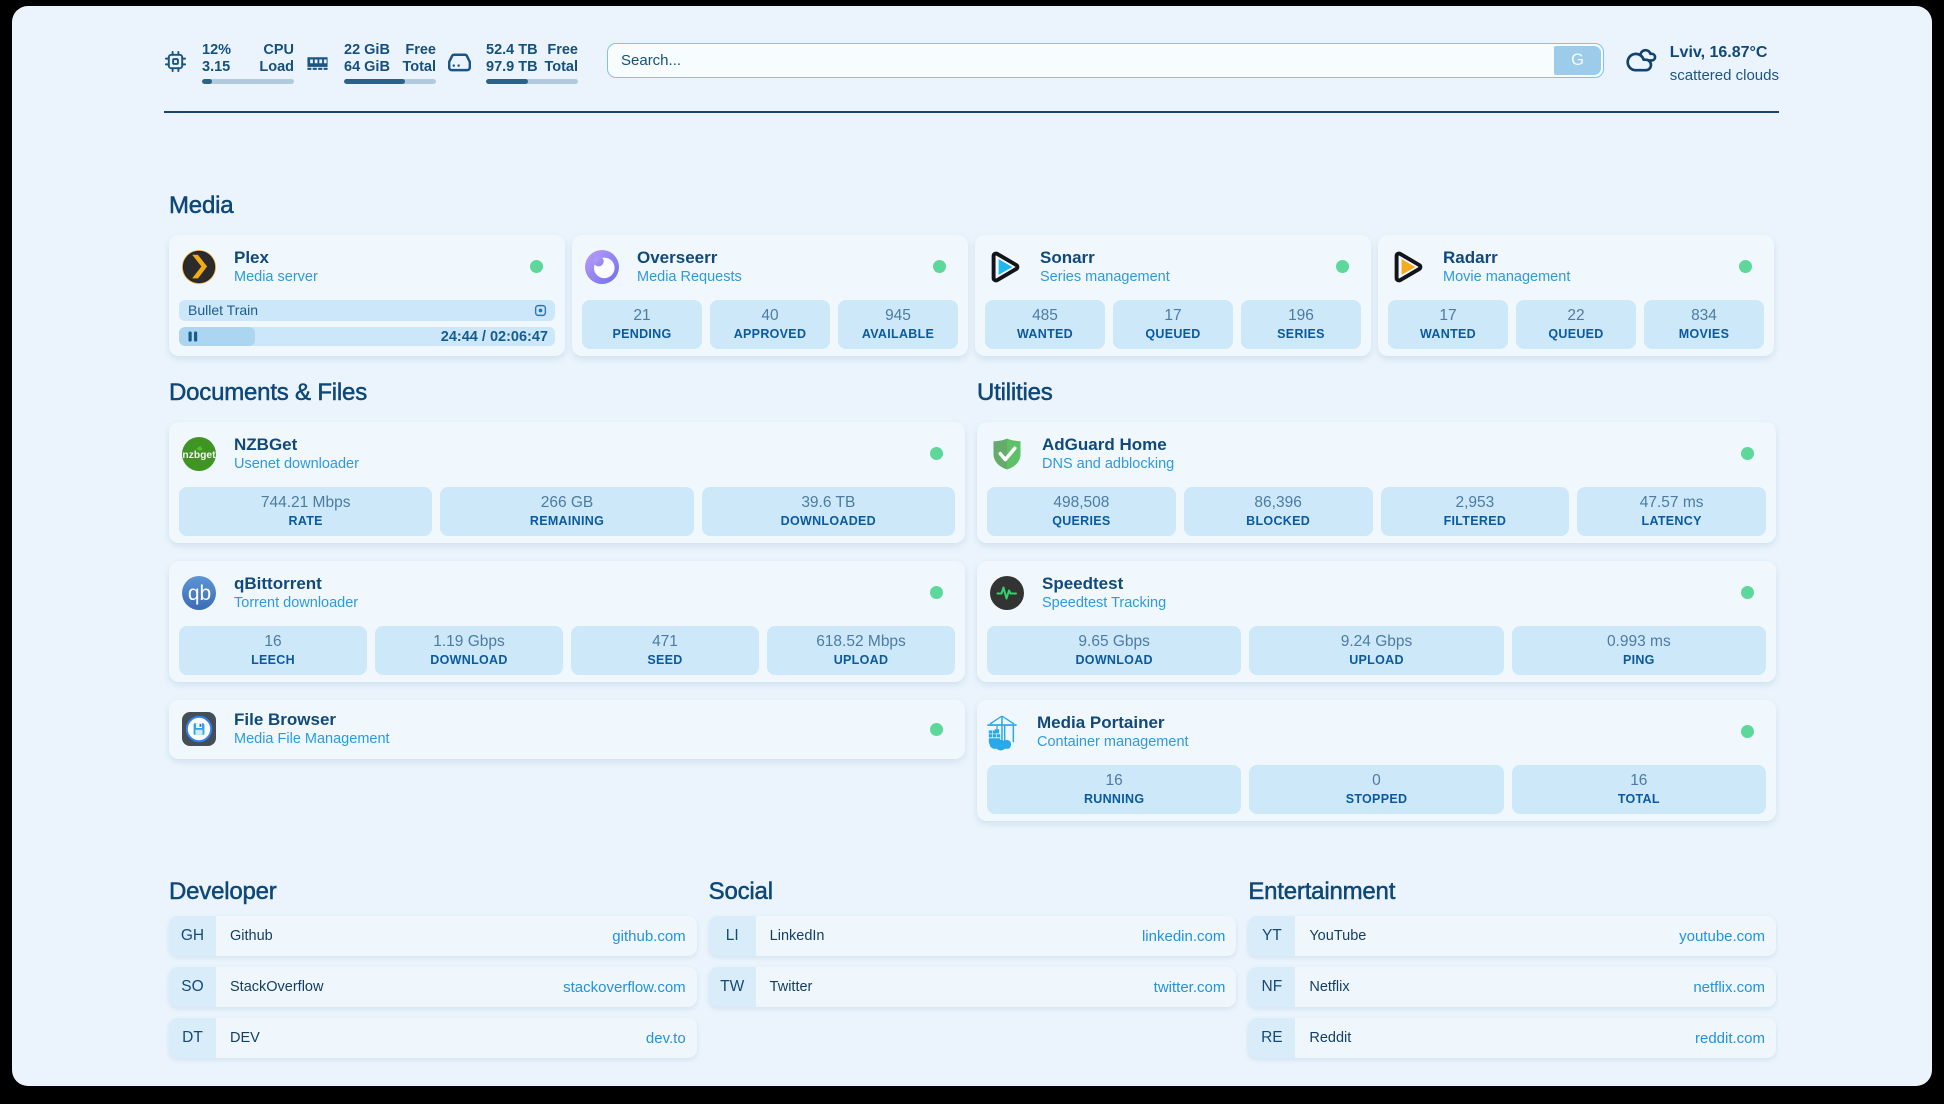 The width and height of the screenshot is (1944, 1104). Describe the element at coordinates (199, 593) in the screenshot. I see `svg-text: qb` at that location.